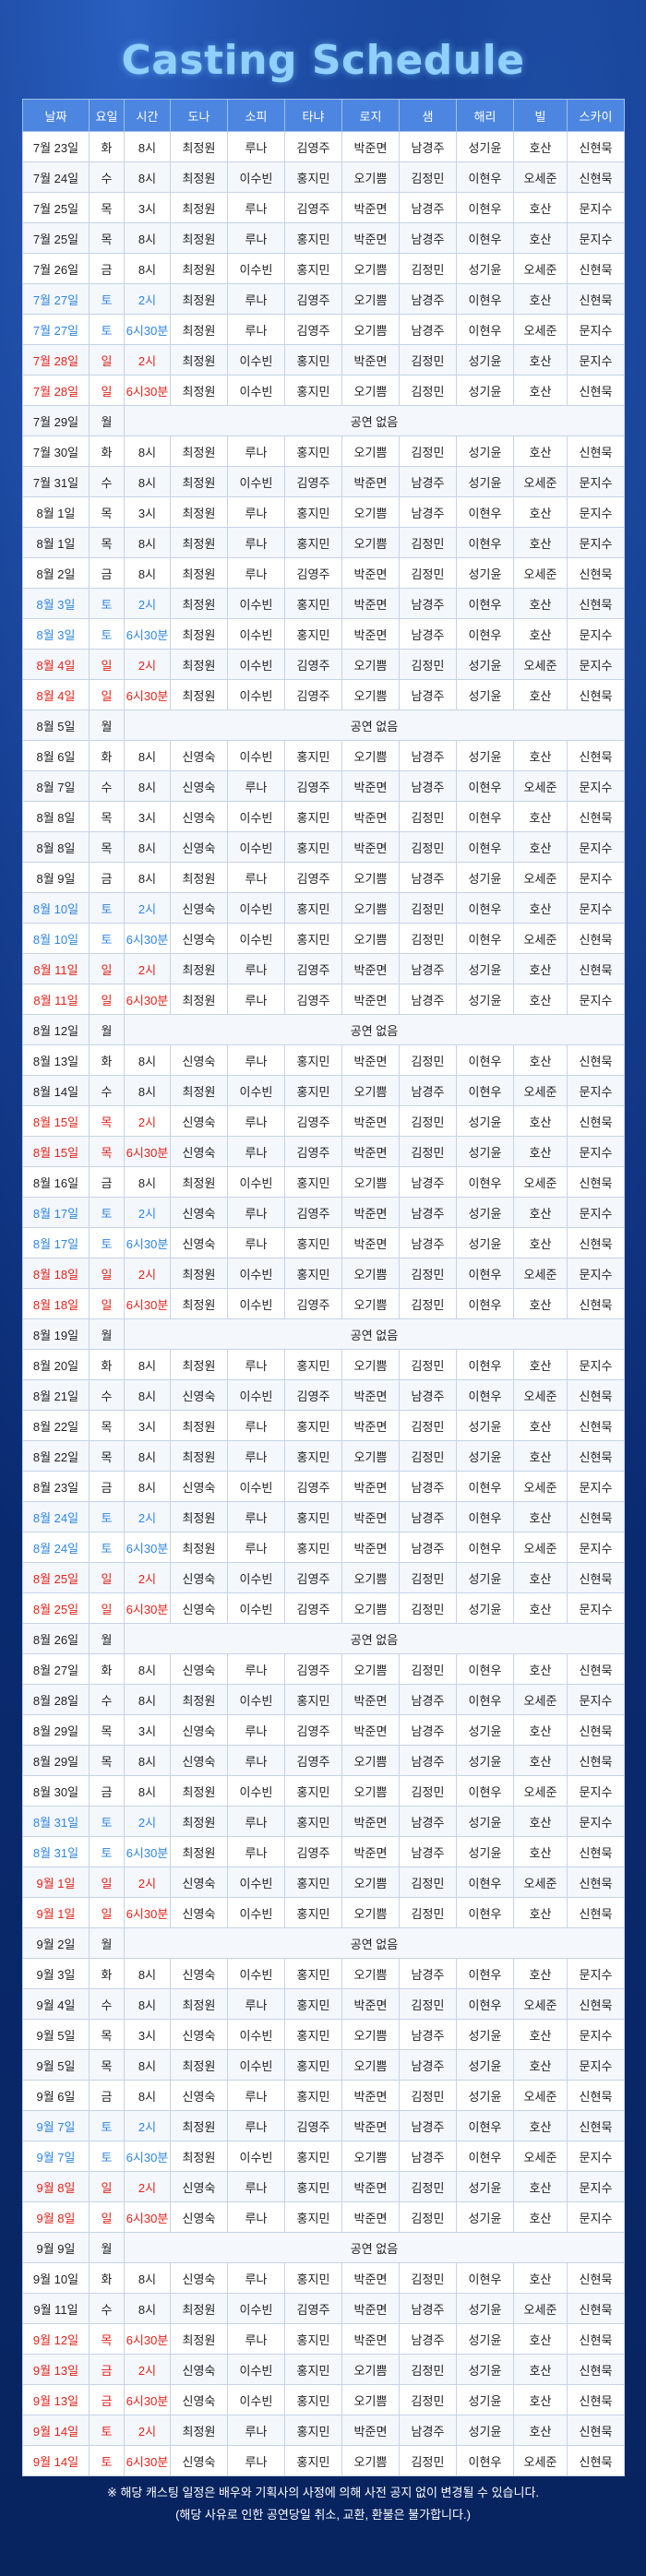 This screenshot has width=646, height=2576. What do you see at coordinates (313, 1121) in the screenshot?
I see `table-cell: 김영주` at bounding box center [313, 1121].